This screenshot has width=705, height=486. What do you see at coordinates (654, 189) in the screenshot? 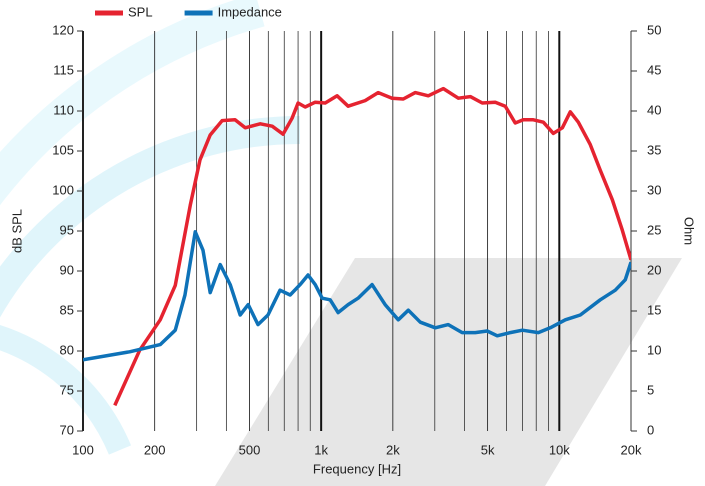
I see `y2-tick-label: 30` at bounding box center [654, 189].